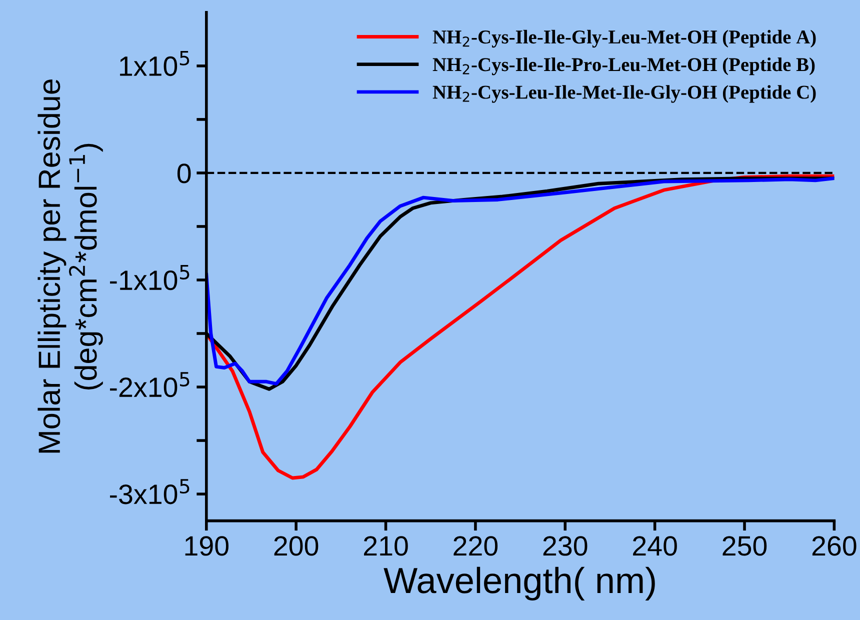 This screenshot has width=860, height=620. I want to click on x-tick-label: 200, so click(296, 546).